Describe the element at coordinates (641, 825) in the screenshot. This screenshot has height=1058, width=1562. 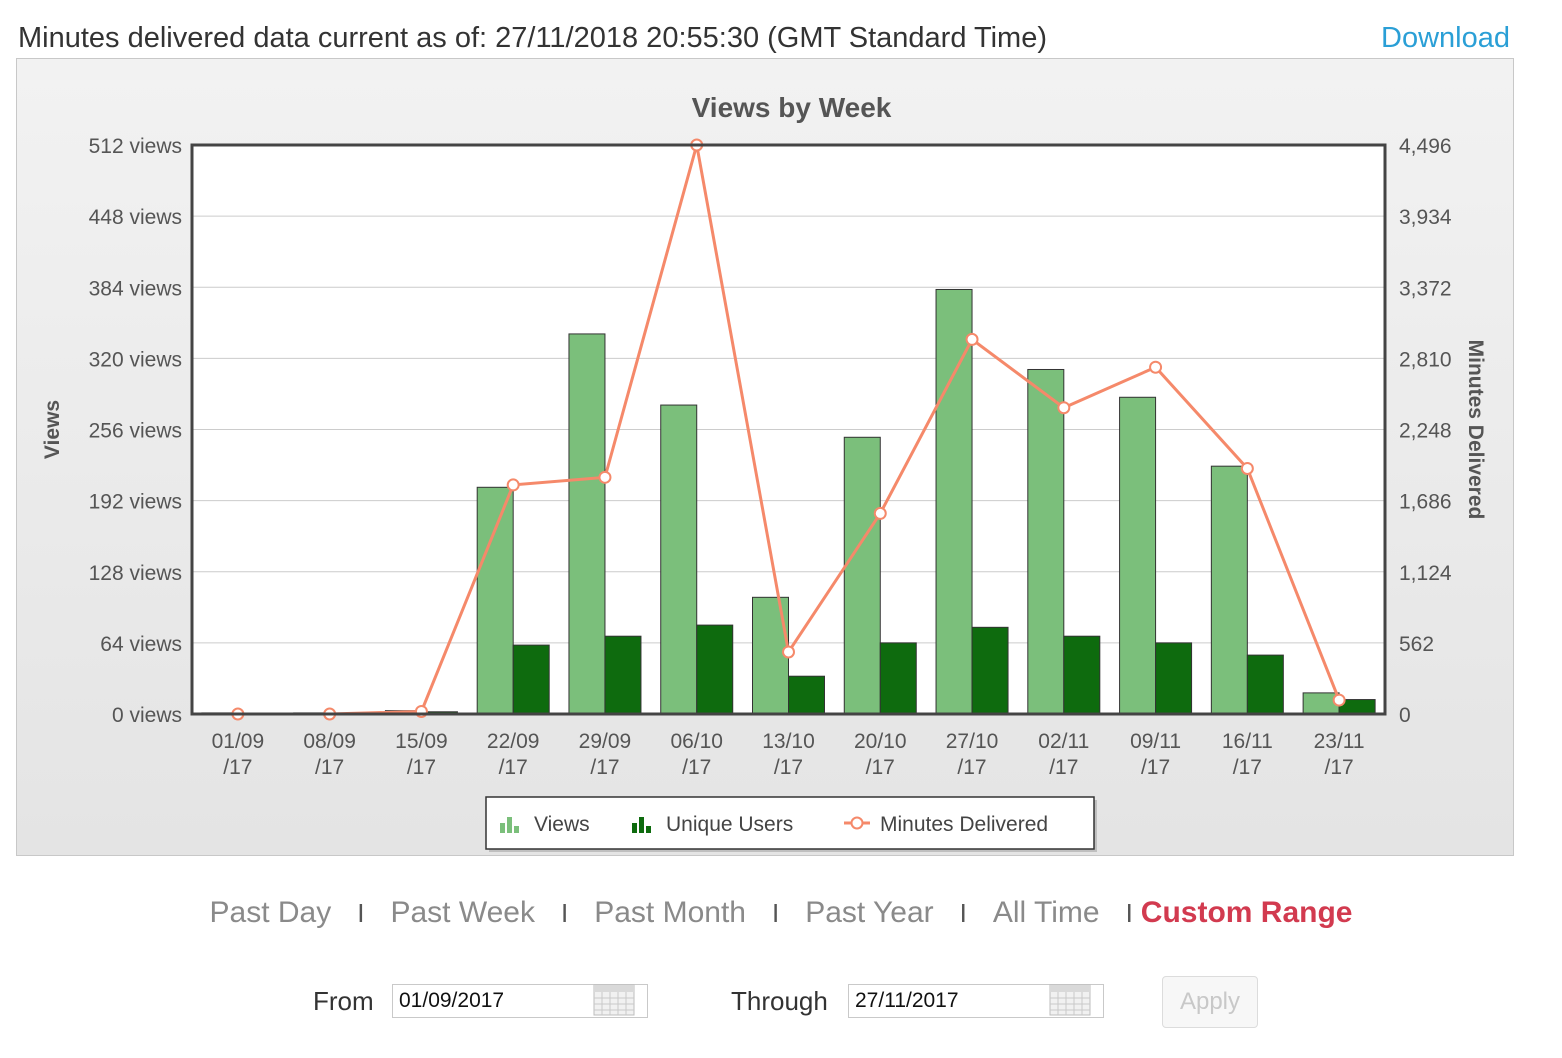
I see `legend-unique-users-icon` at that location.